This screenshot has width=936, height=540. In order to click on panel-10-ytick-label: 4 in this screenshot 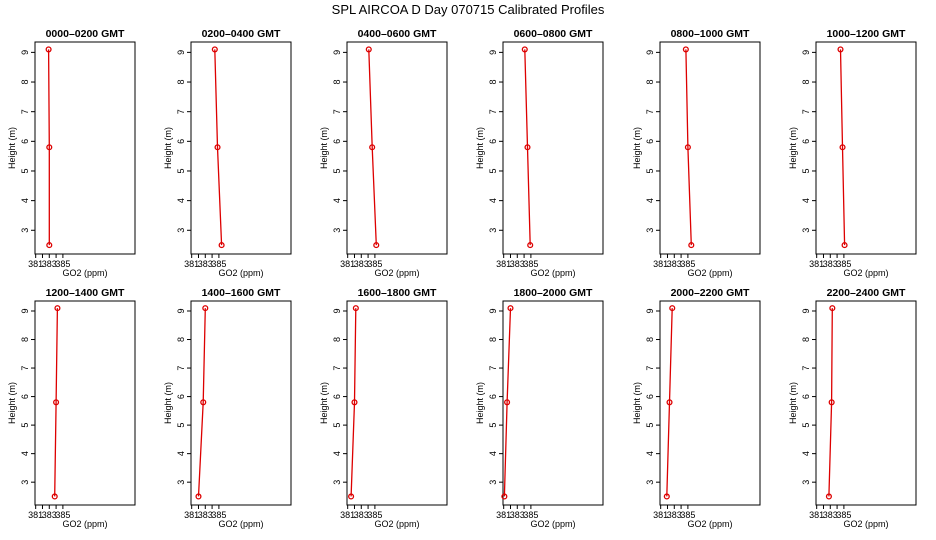, I will do `click(493, 453)`.